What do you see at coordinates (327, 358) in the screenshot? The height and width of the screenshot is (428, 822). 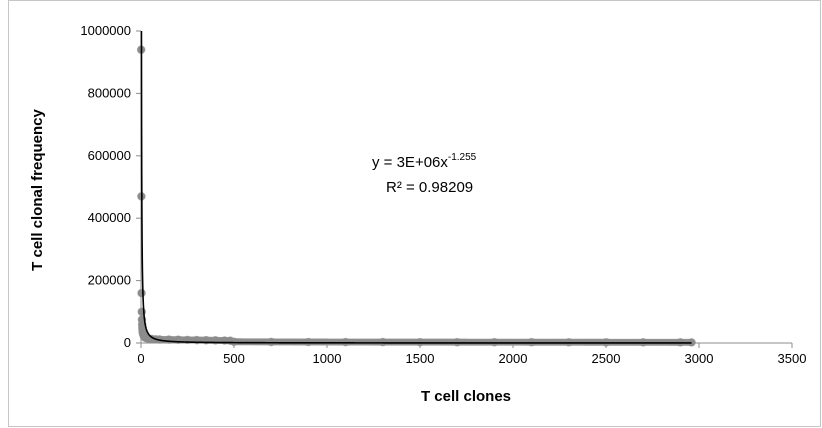 I see `x-tick-label: 1000` at bounding box center [327, 358].